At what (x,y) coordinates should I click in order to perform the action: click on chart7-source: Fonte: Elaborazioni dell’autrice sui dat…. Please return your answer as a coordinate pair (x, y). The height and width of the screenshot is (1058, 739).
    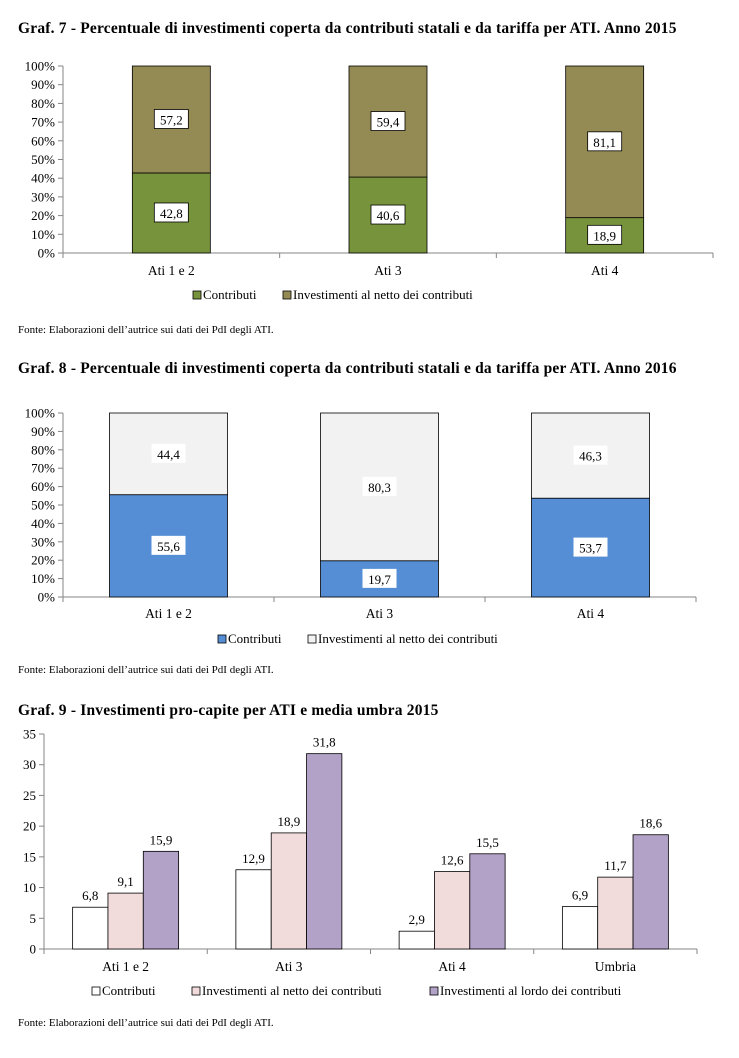
    Looking at the image, I should click on (146, 330).